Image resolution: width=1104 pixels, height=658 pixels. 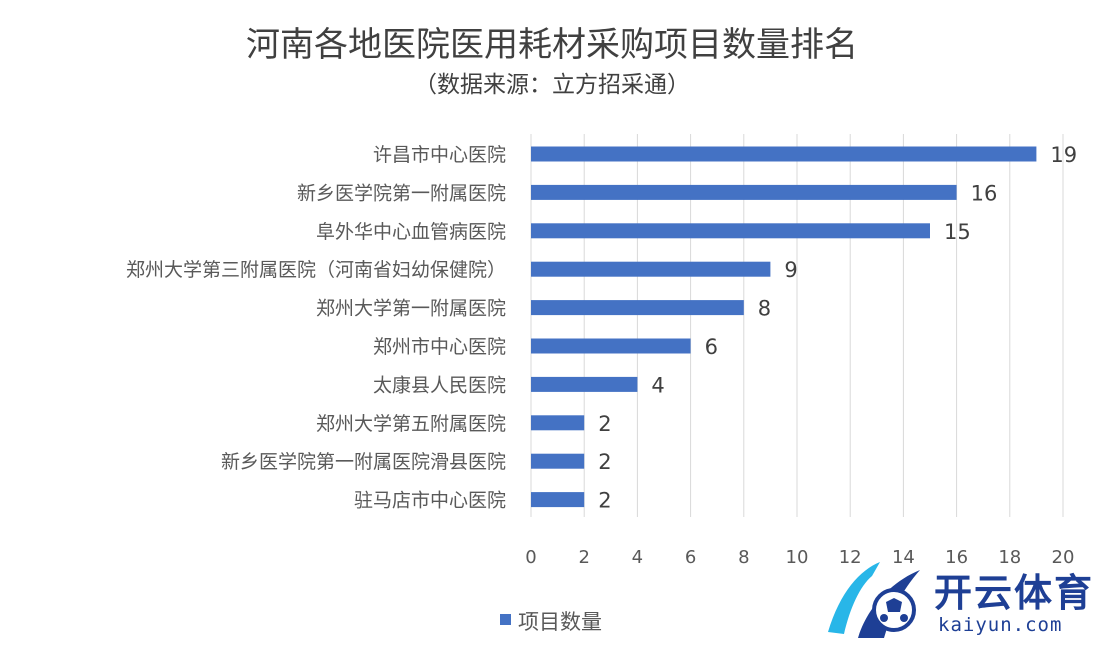 What do you see at coordinates (505, 619) in the screenshot?
I see `legend-swatch` at bounding box center [505, 619].